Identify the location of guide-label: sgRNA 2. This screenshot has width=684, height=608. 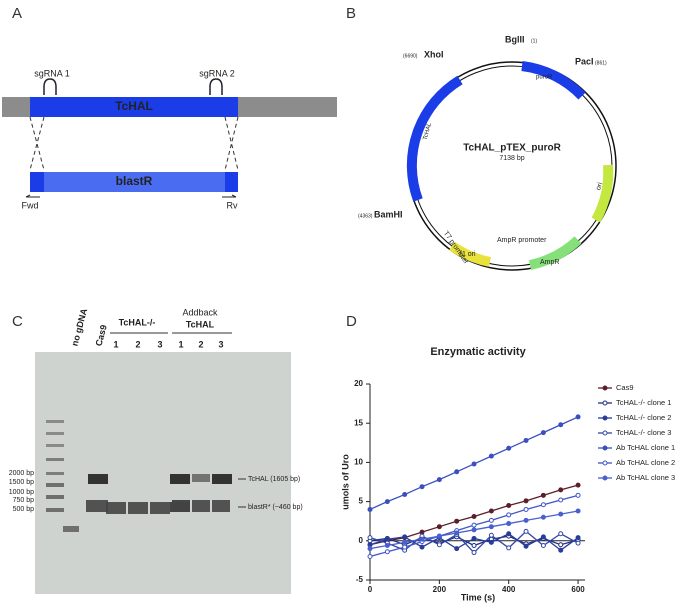
(217, 73).